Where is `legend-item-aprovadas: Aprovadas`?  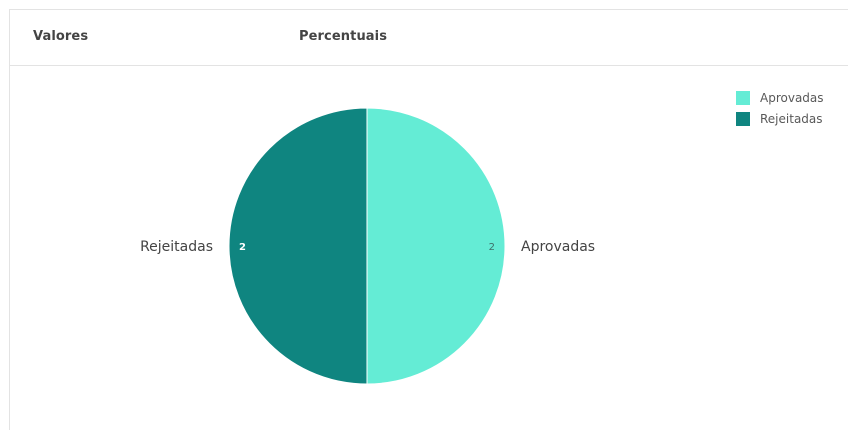
legend-item-aprovadas: Aprovadas is located at coordinates (780, 97).